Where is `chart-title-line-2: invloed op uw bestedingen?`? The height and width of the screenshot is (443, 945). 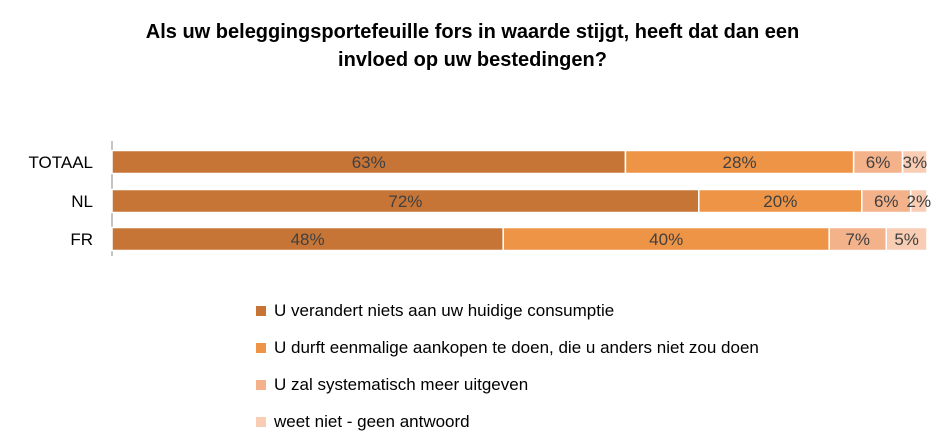 chart-title-line-2: invloed op uw bestedingen? is located at coordinates (472, 60).